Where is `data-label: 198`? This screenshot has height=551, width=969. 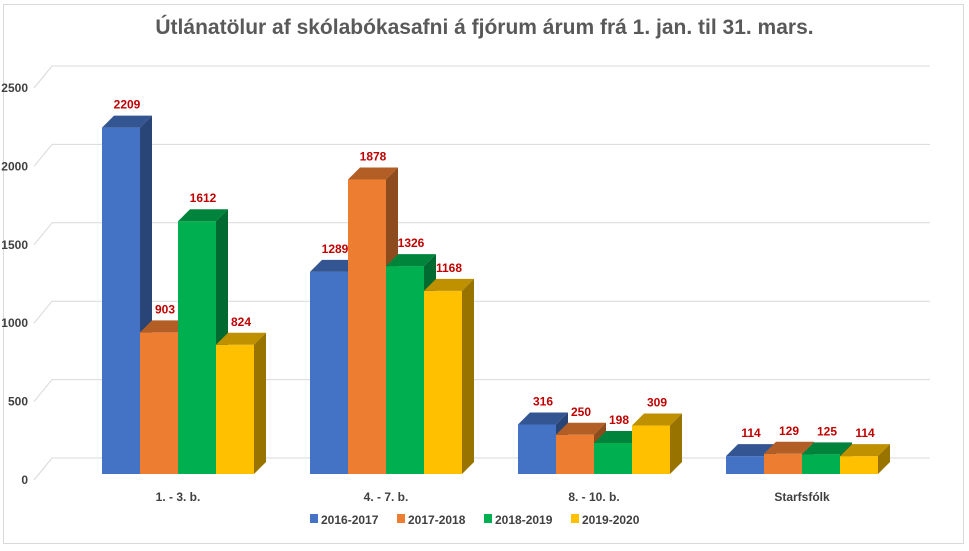
data-label: 198 is located at coordinates (619, 420).